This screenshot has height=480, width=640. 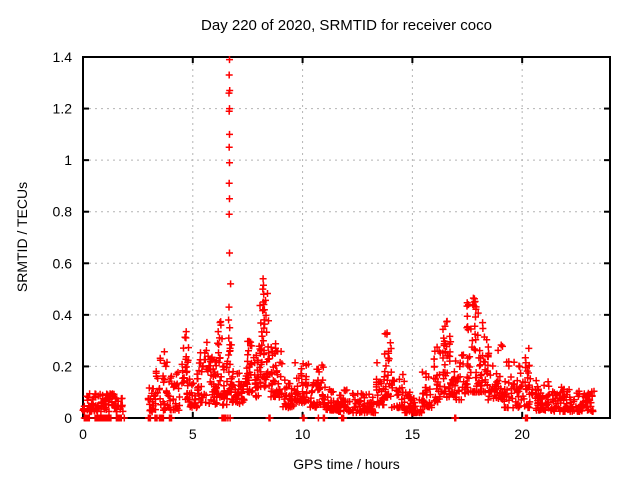 What do you see at coordinates (63, 366) in the screenshot?
I see `y-tick-label: 0.2` at bounding box center [63, 366].